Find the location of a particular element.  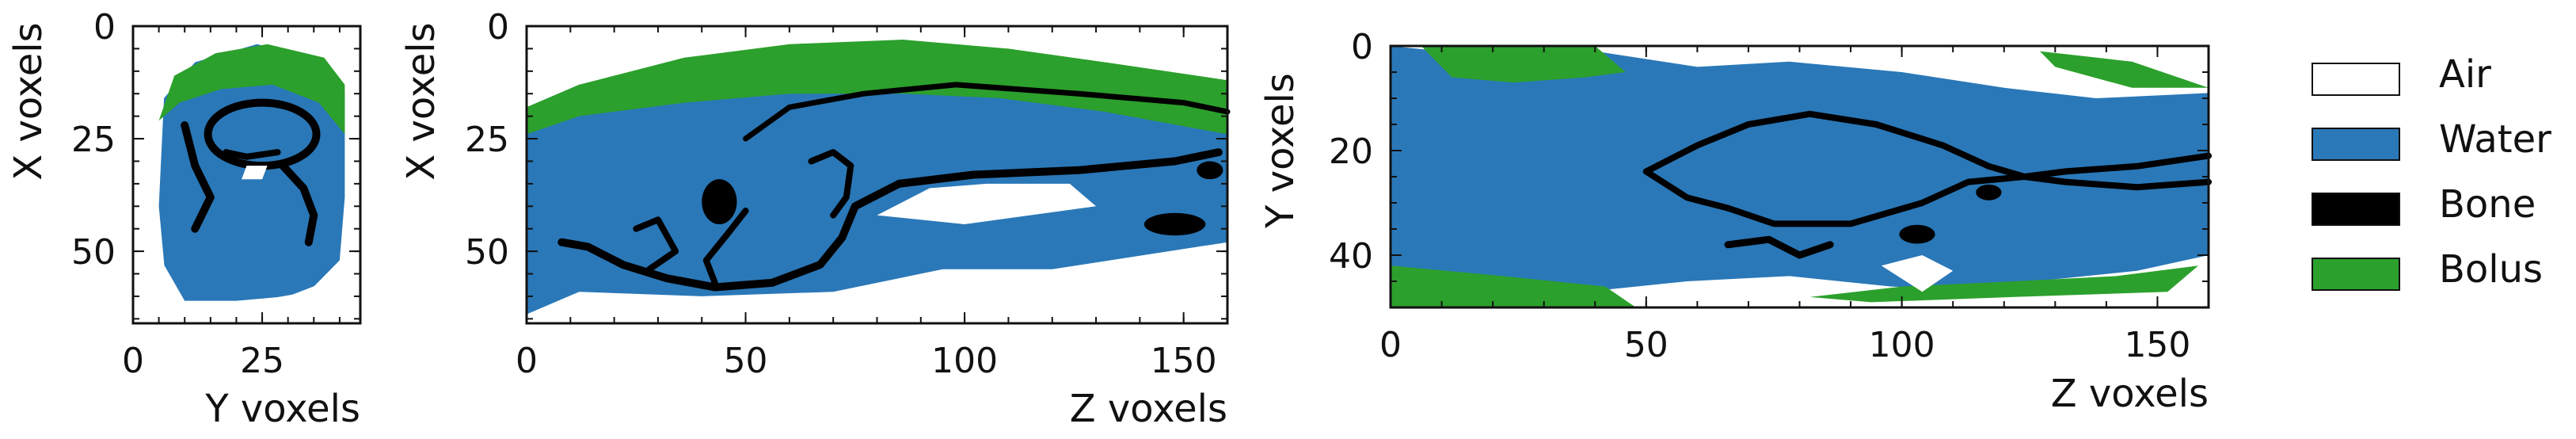

region-bolus-bottom-right is located at coordinates (2004, 284).